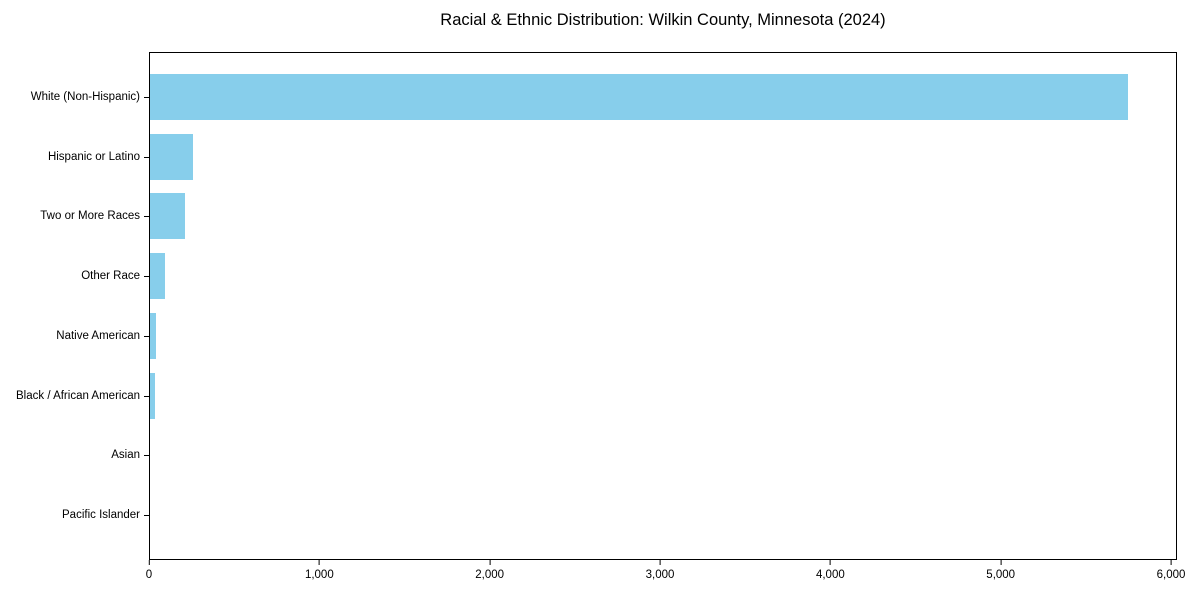  What do you see at coordinates (93, 156) in the screenshot?
I see `category-label: Hispanic or Latino` at bounding box center [93, 156].